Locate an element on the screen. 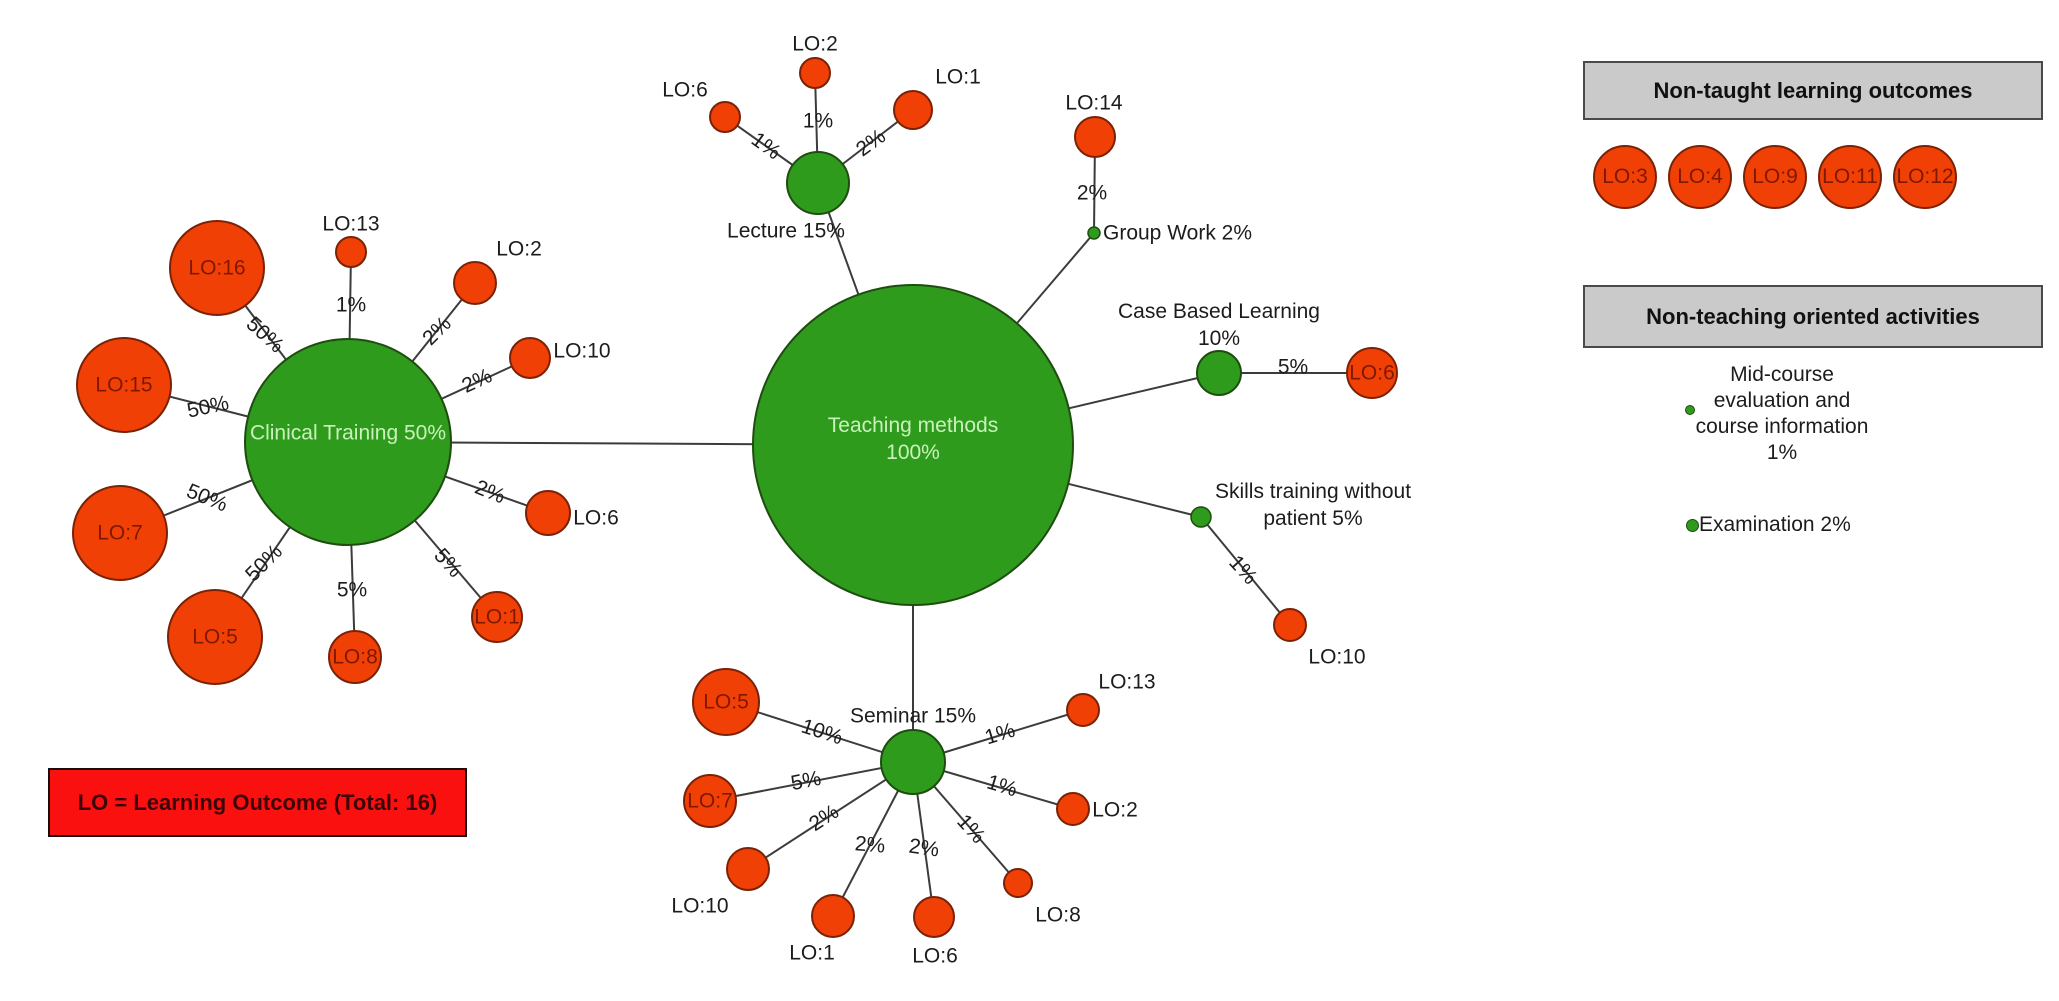 Image resolution: width=2059 pixels, height=1001 pixels. label-l6: LO:6 is located at coordinates (685, 90).